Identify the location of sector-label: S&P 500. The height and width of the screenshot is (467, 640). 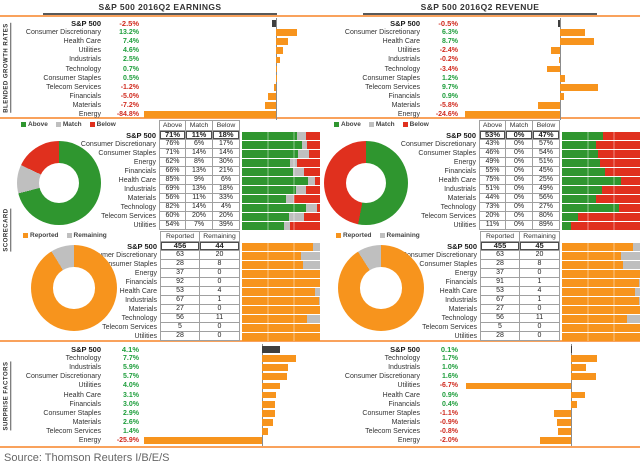
(141, 135).